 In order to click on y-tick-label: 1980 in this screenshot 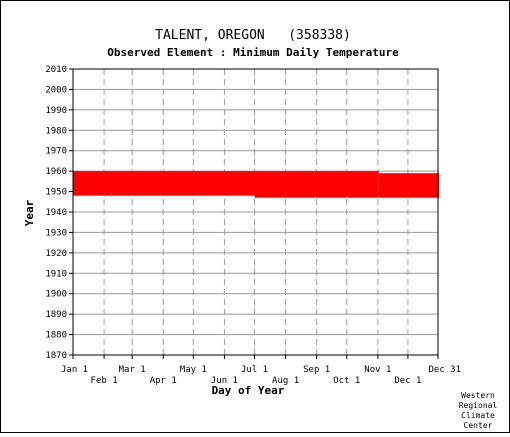, I will do `click(56, 131)`.